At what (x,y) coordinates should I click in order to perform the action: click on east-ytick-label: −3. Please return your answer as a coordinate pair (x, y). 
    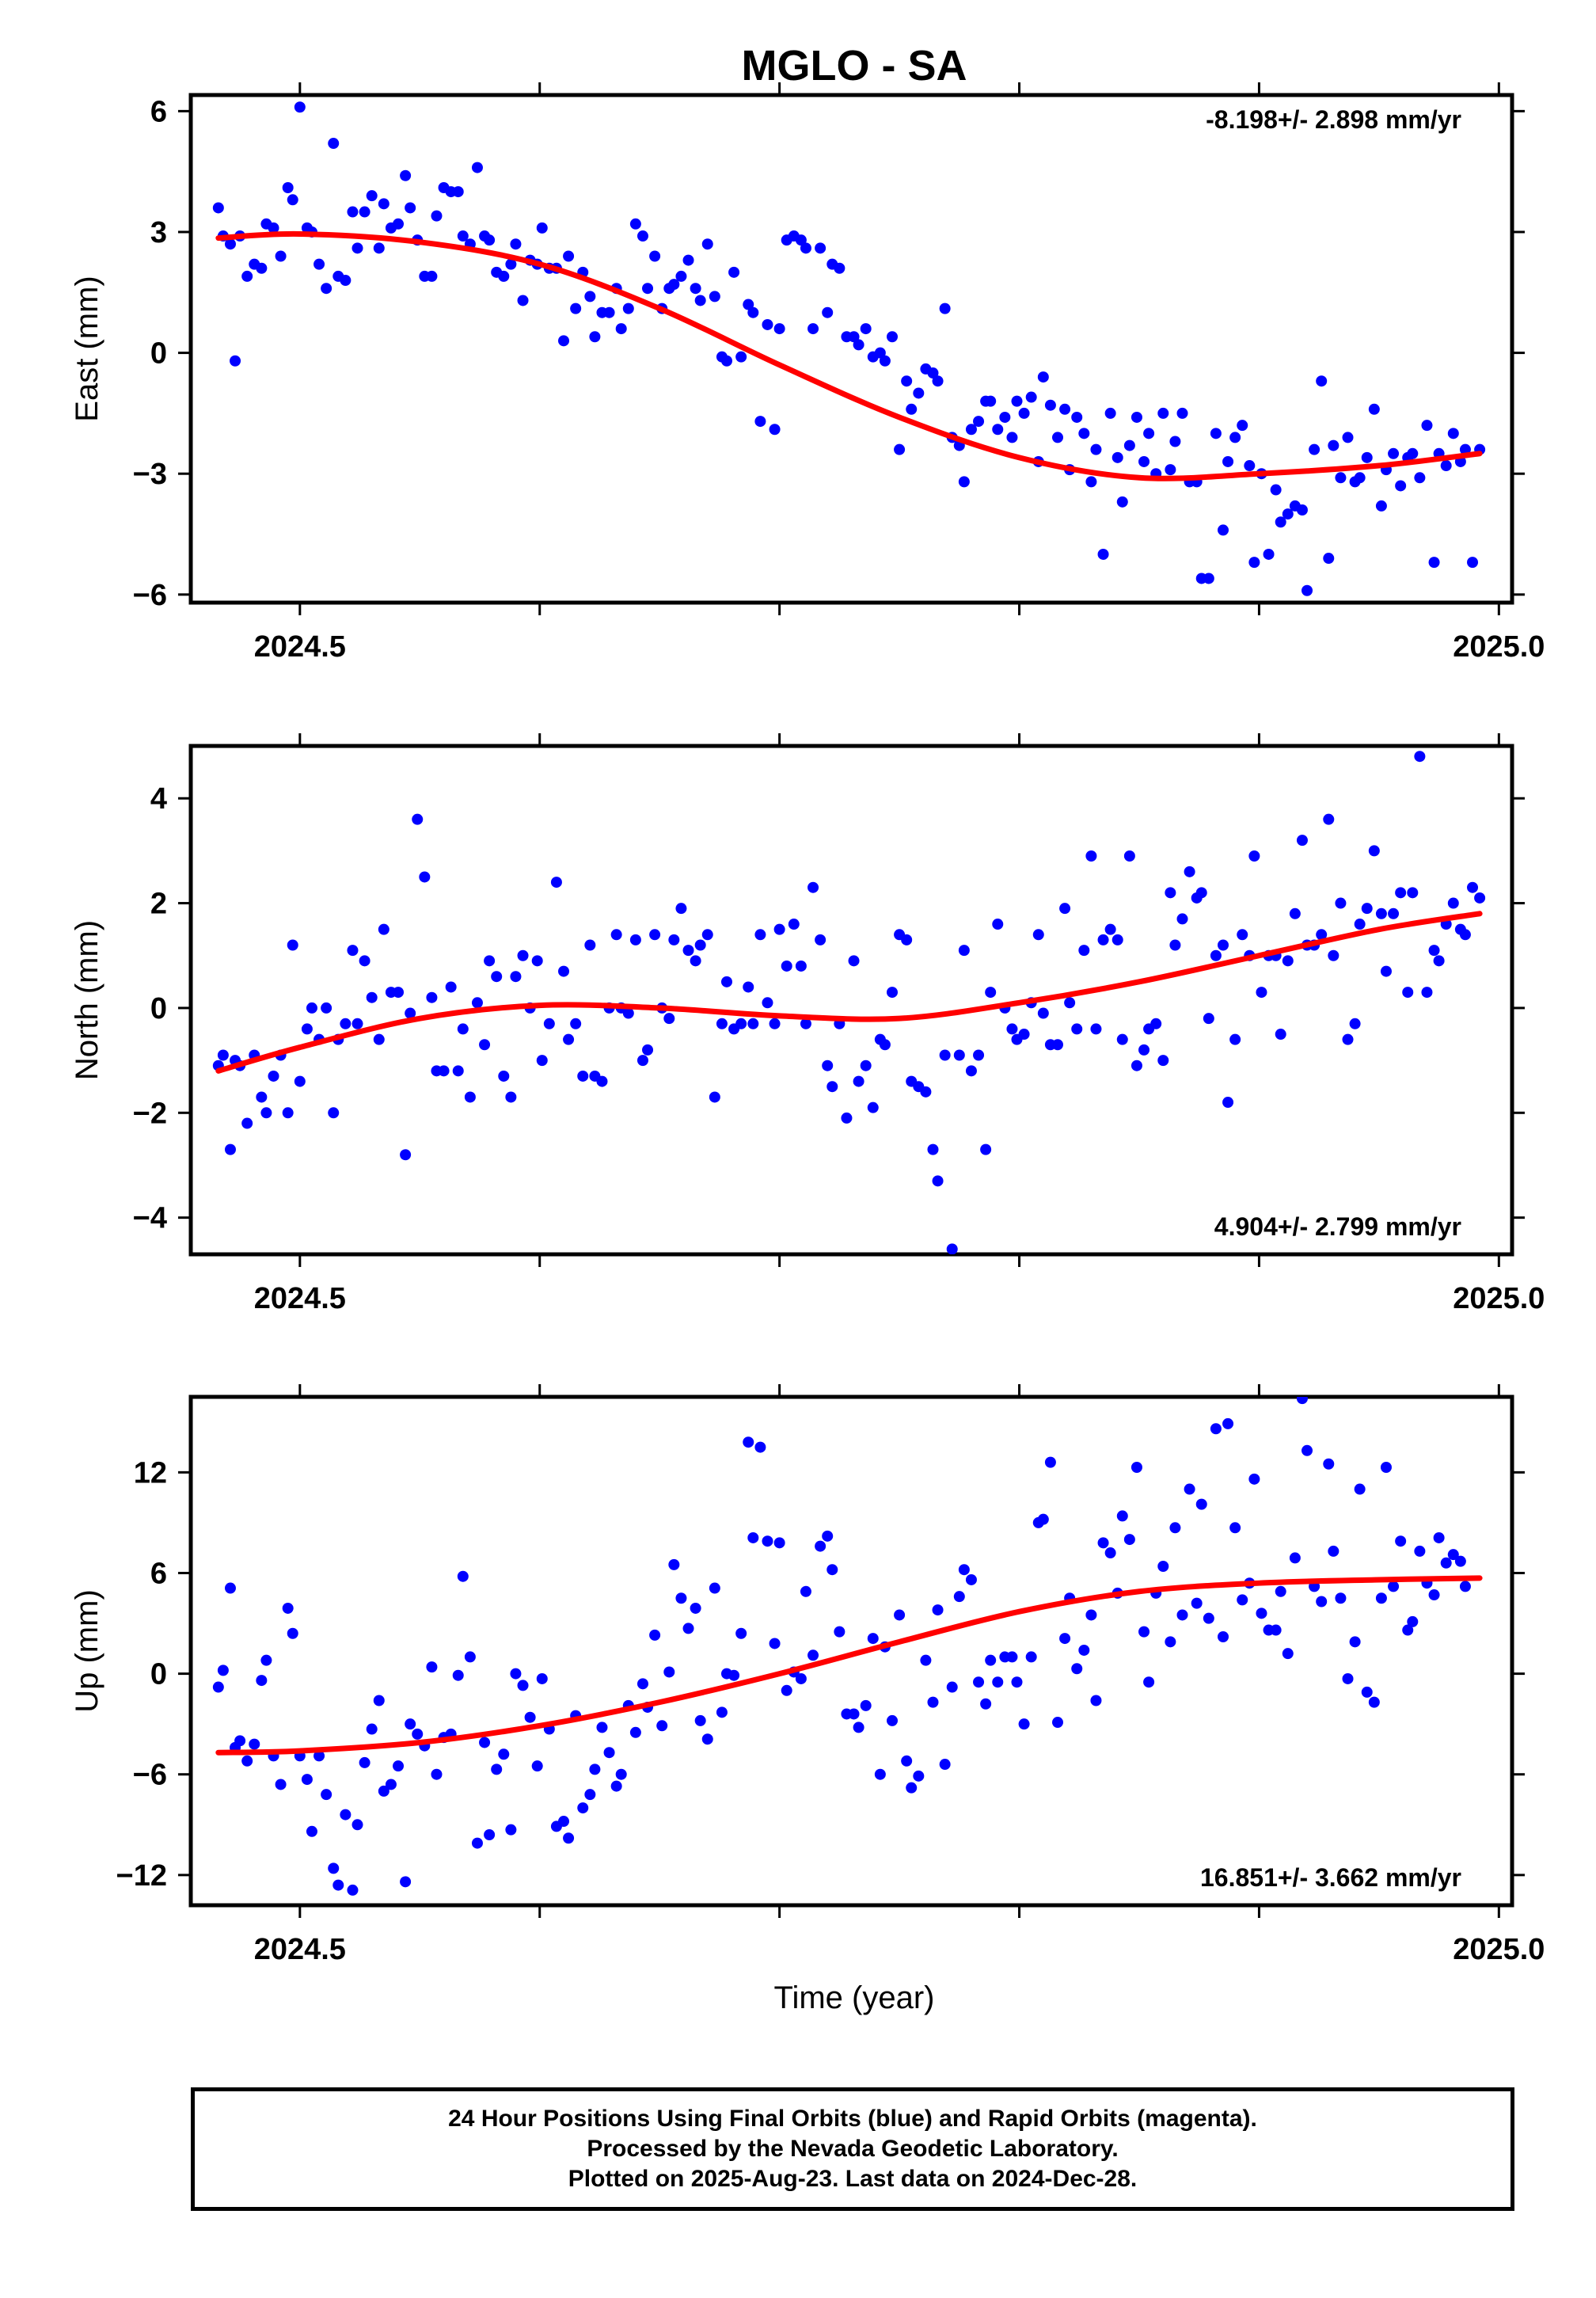
    Looking at the image, I should click on (150, 474).